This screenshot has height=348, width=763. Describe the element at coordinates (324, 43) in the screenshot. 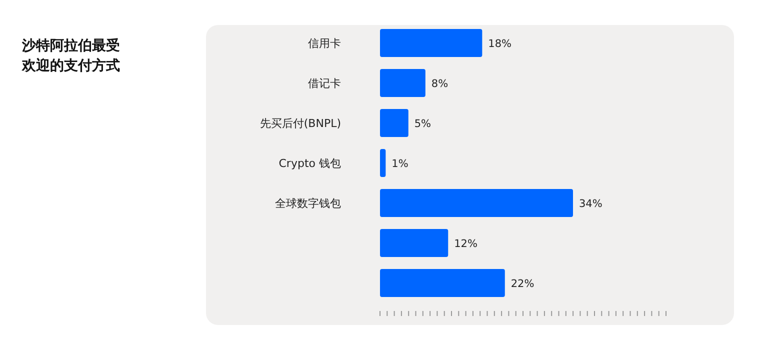

I see `y-tick-label: 信用卡` at that location.